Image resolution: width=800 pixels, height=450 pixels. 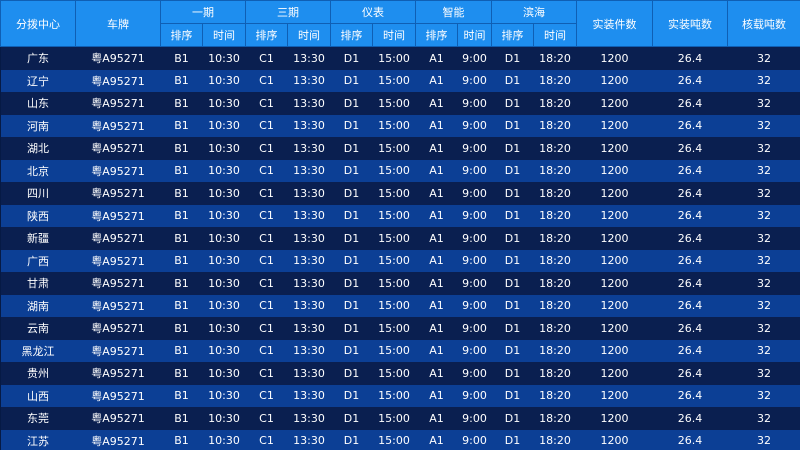 What do you see at coordinates (373, 12) in the screenshot?
I see `header-group-instrument: 仪表` at bounding box center [373, 12].